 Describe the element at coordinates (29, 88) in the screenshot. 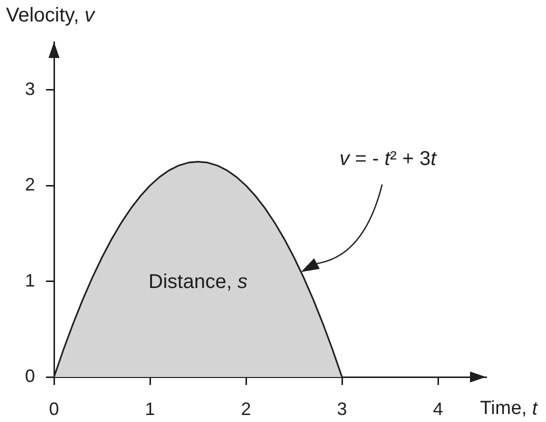

I see `y-tick-label: 3` at that location.